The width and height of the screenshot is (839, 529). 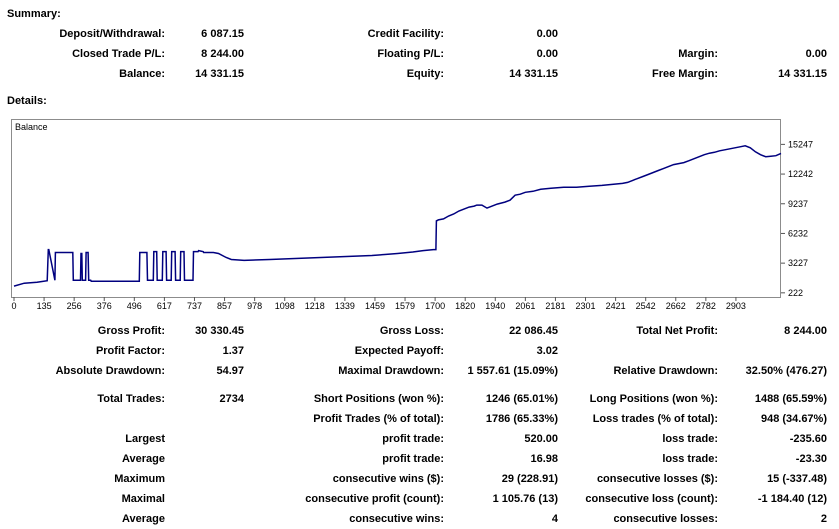 I want to click on stat-label: Expected Payoff:, so click(x=399, y=351).